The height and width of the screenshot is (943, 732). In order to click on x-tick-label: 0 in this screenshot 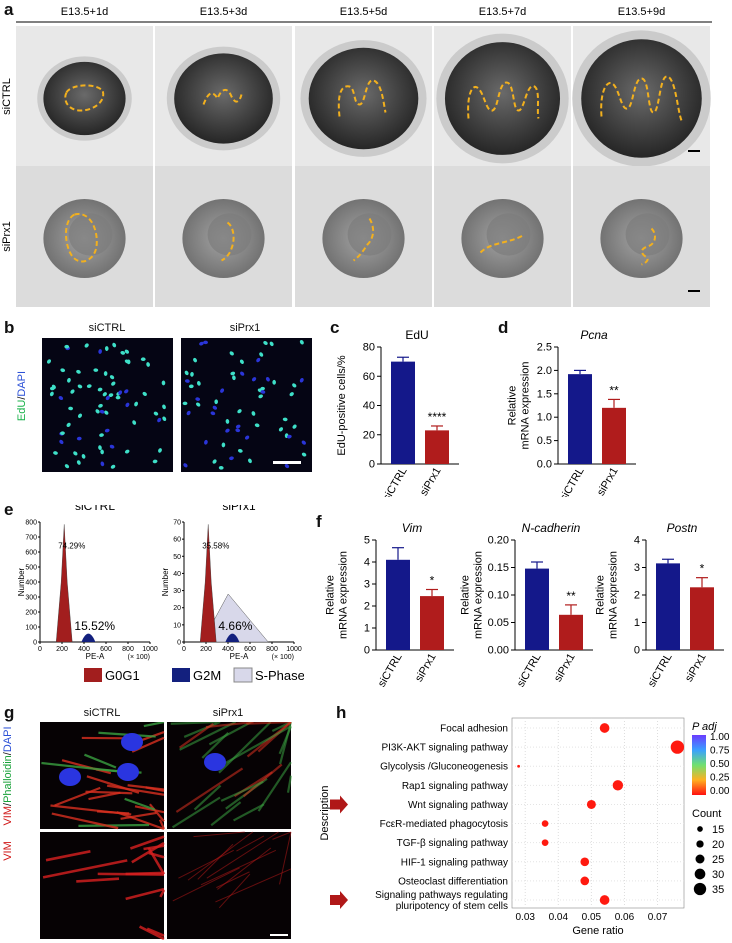, I will do `click(40, 649)`.